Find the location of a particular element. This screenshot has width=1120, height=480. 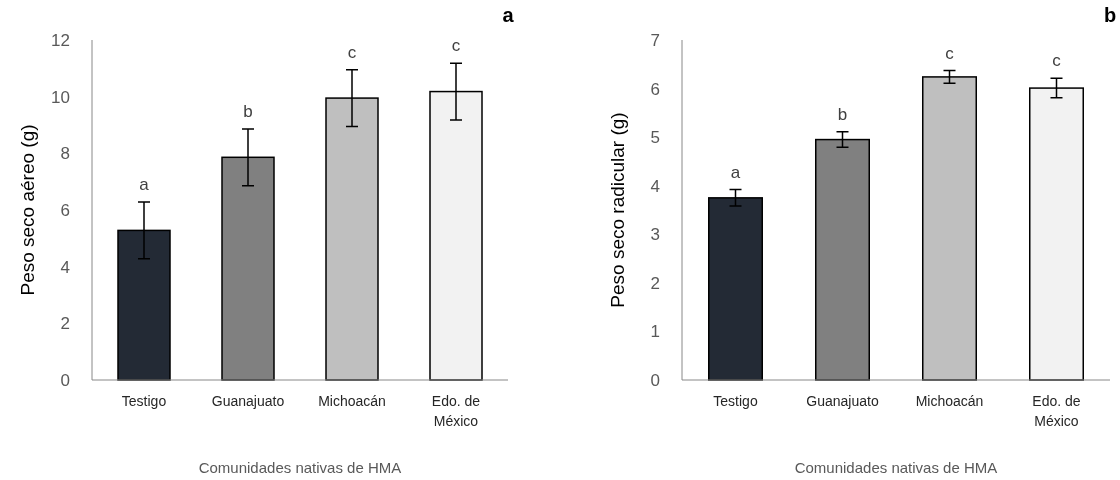

y-axis-title: Peso seco radicular (g) is located at coordinates (617, 210).